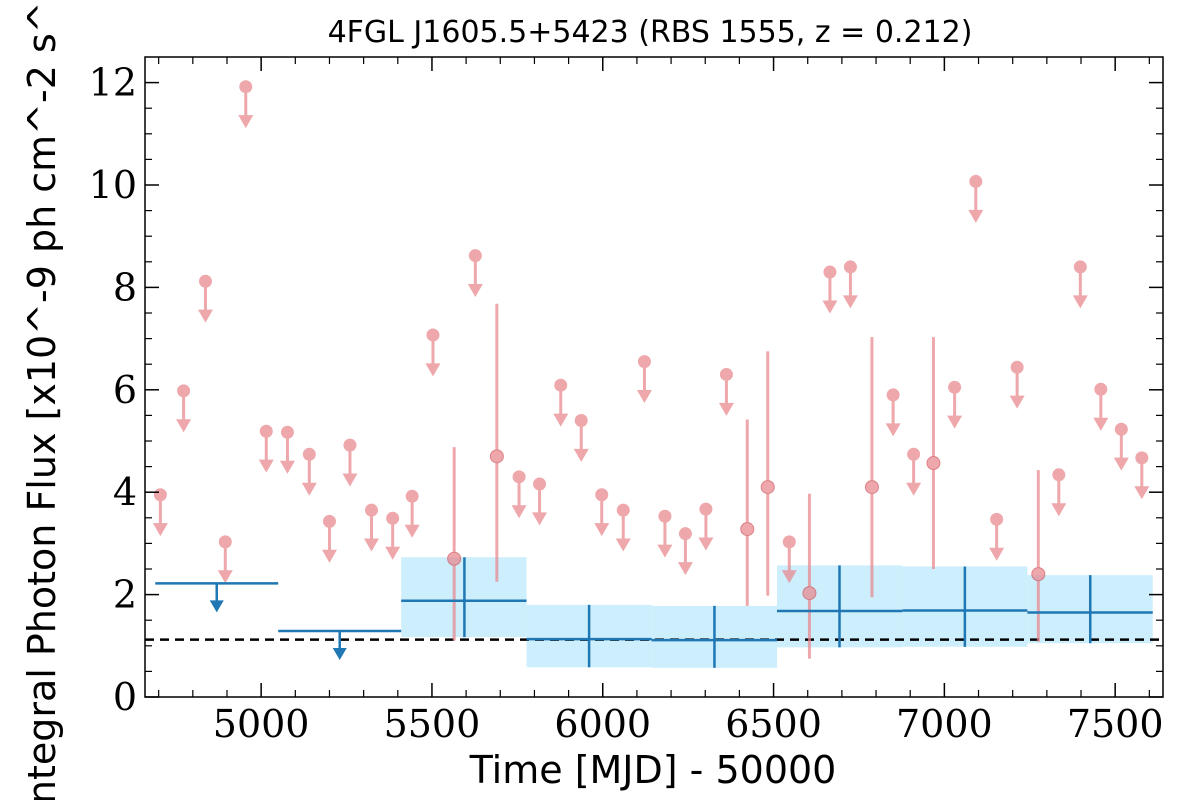 The width and height of the screenshot is (1200, 800). What do you see at coordinates (653, 770) in the screenshot?
I see `x-axis-label: Time [MJD] - 50000` at bounding box center [653, 770].